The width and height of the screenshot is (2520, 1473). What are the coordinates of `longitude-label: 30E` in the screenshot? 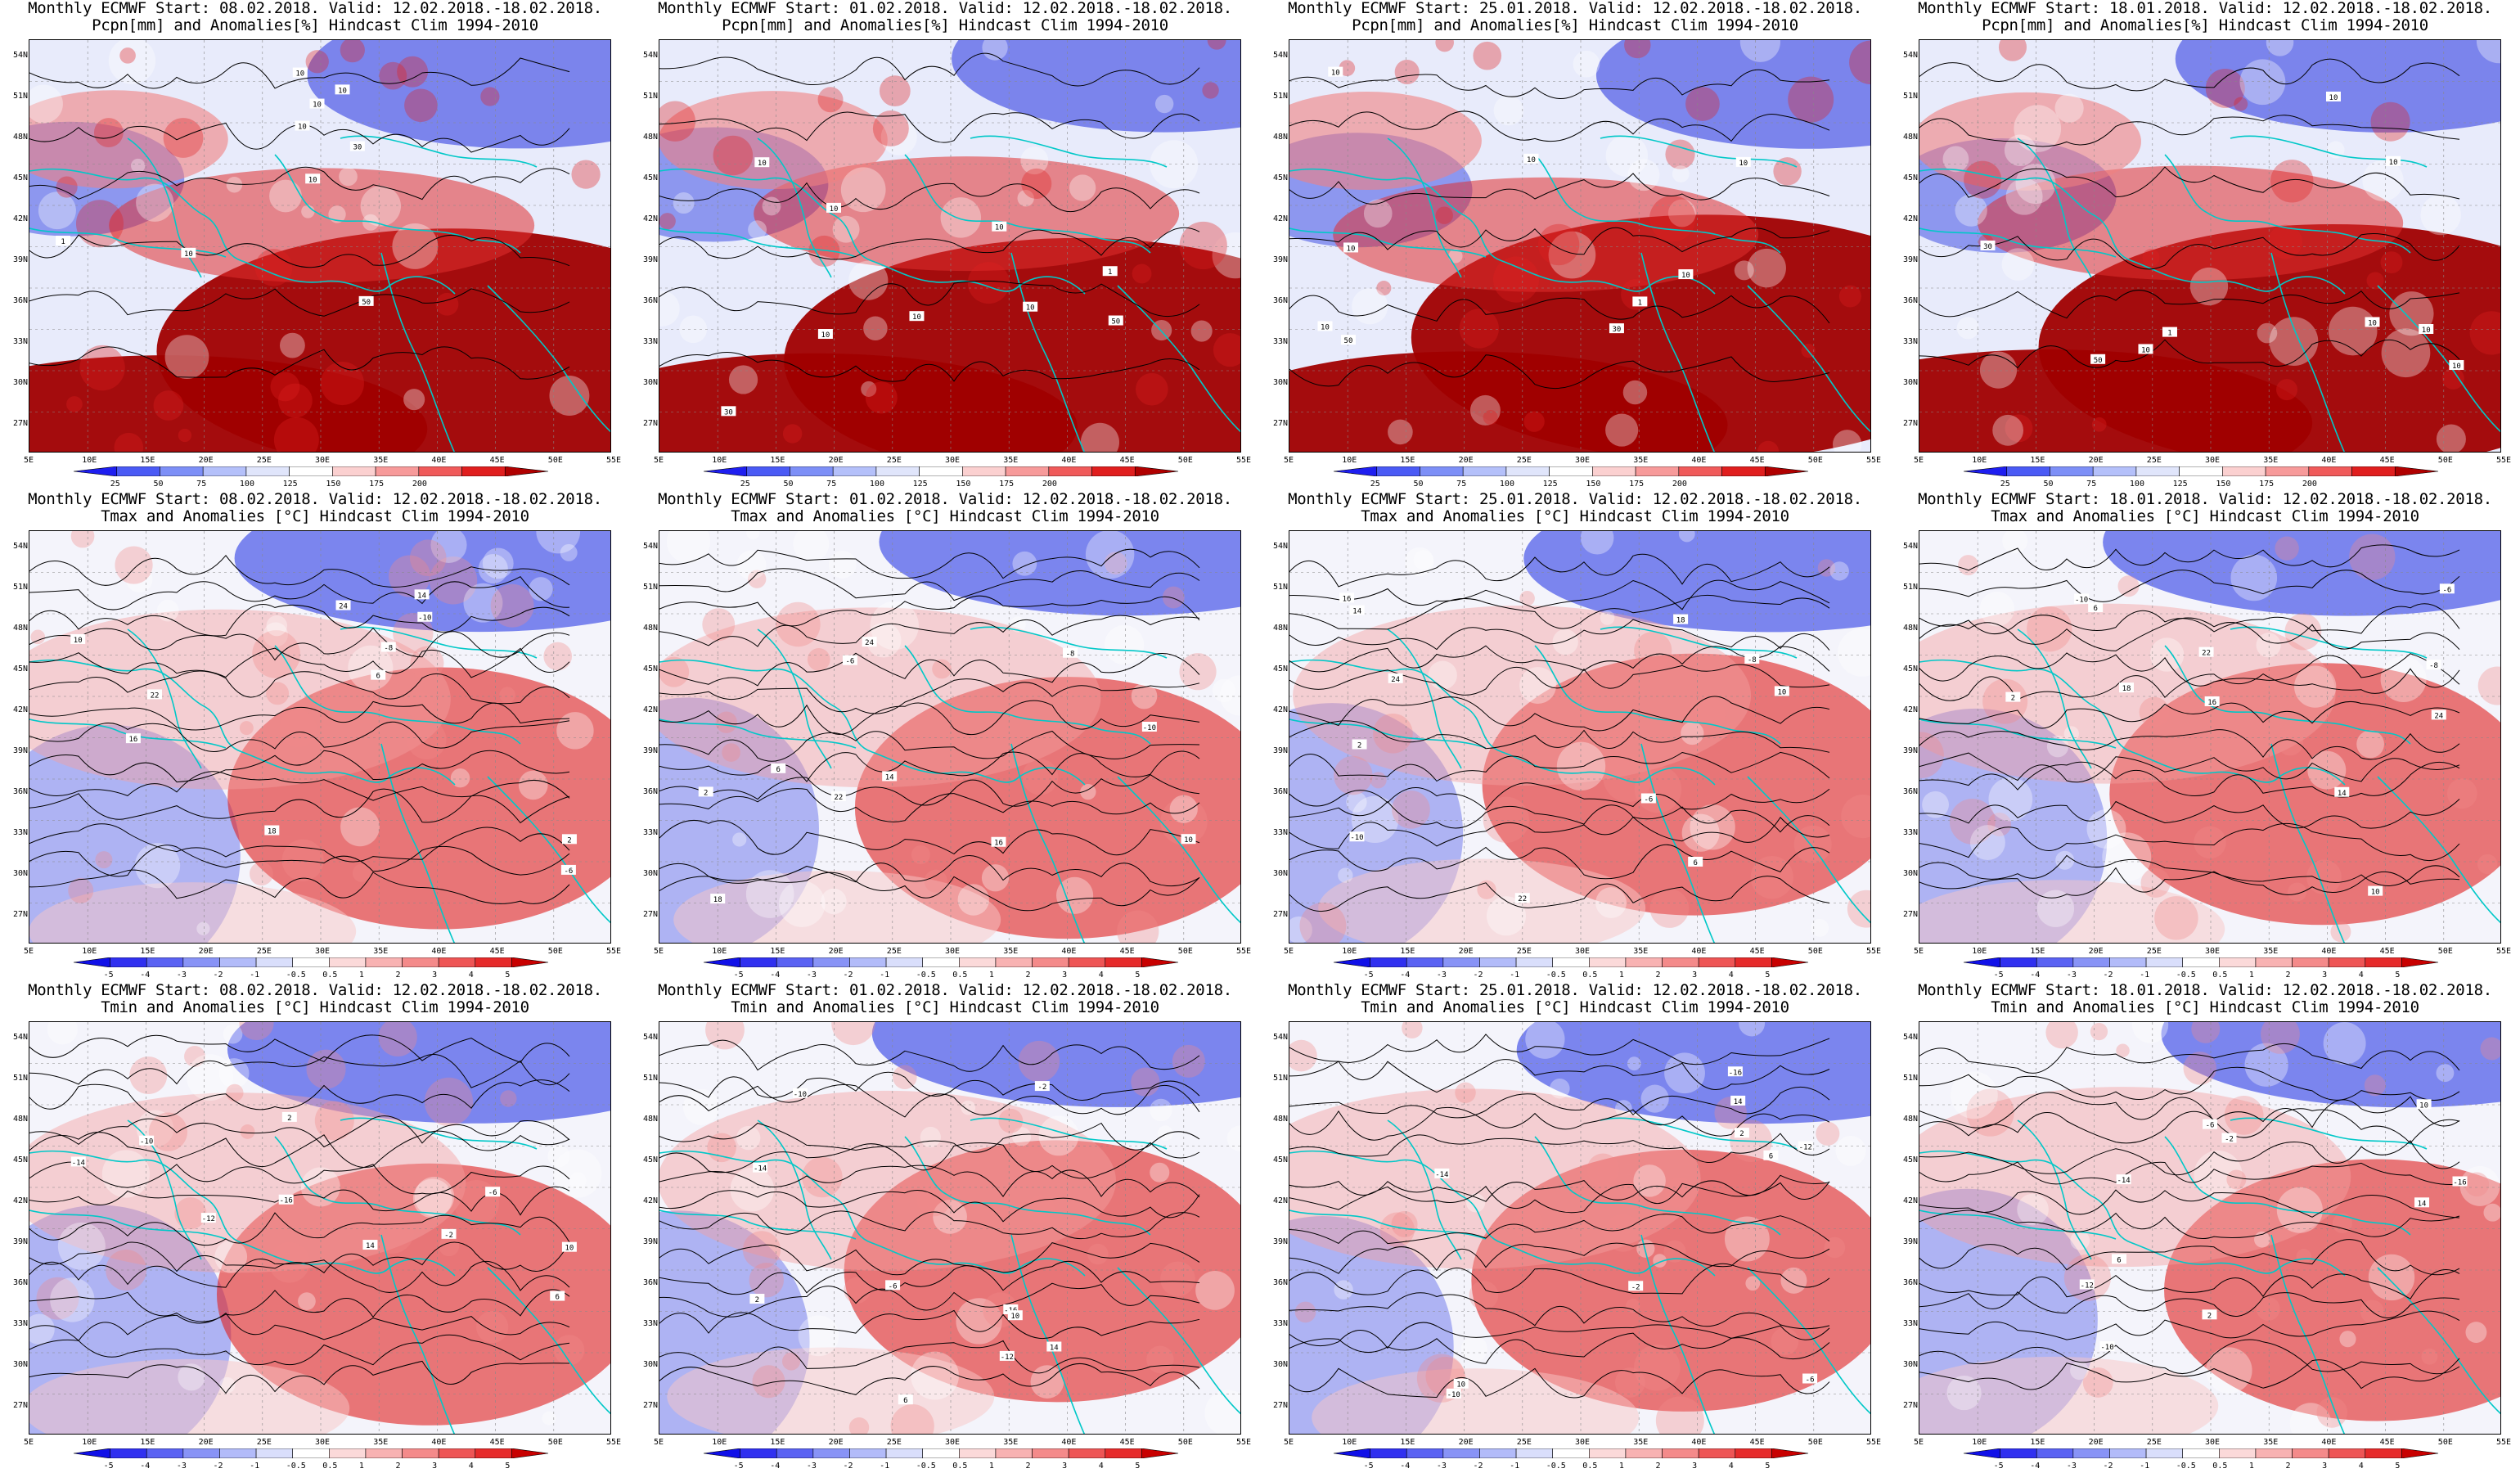 It's located at (1583, 1442).